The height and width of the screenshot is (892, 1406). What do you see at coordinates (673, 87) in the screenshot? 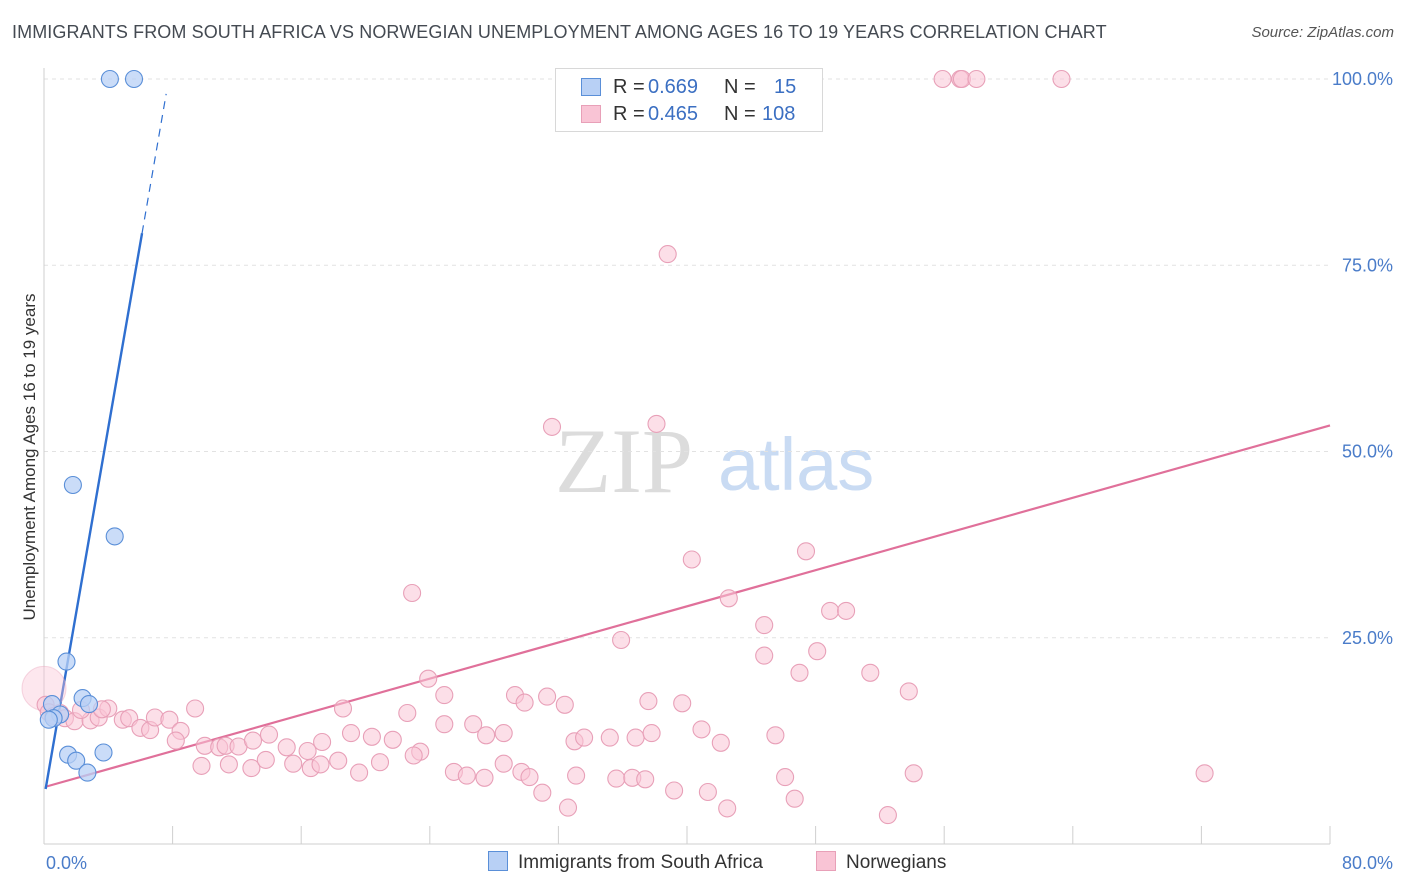
I see `legend-r-value: 0.669` at bounding box center [673, 87].